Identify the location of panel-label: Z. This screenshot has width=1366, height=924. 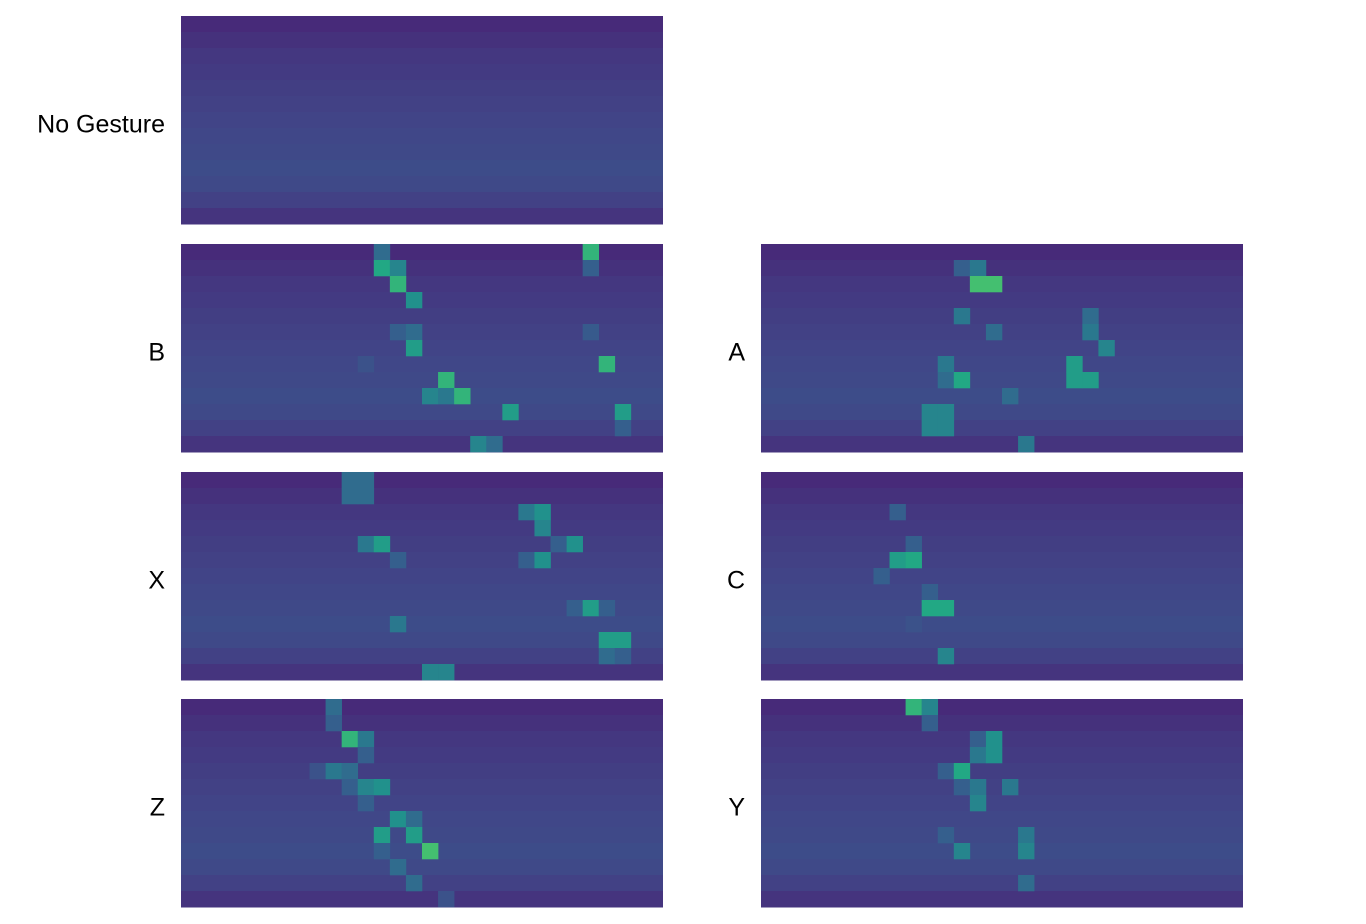
(157, 808).